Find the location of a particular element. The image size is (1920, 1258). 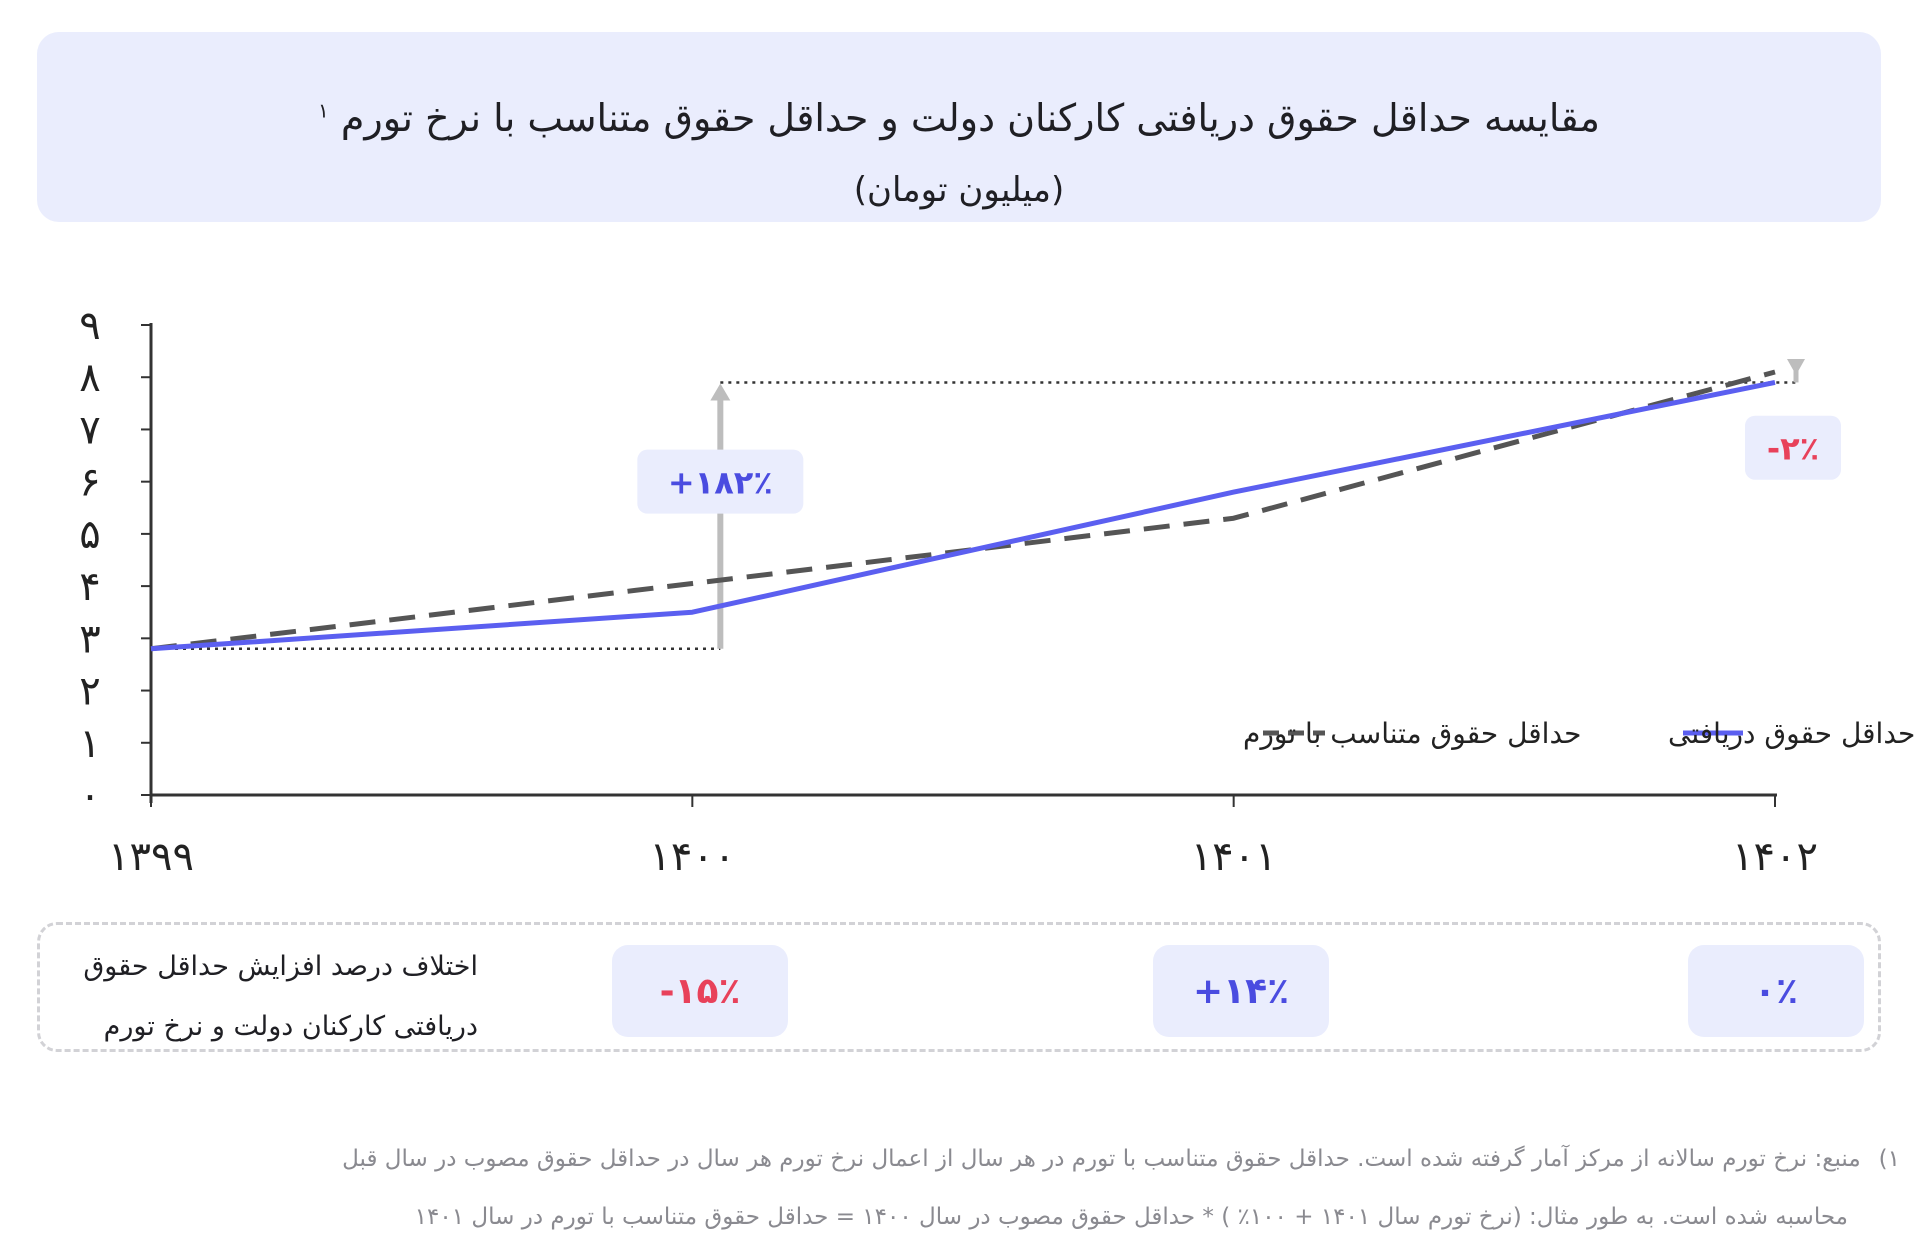

x-tick-label: ۱۴۰۲ is located at coordinates (1775, 857).